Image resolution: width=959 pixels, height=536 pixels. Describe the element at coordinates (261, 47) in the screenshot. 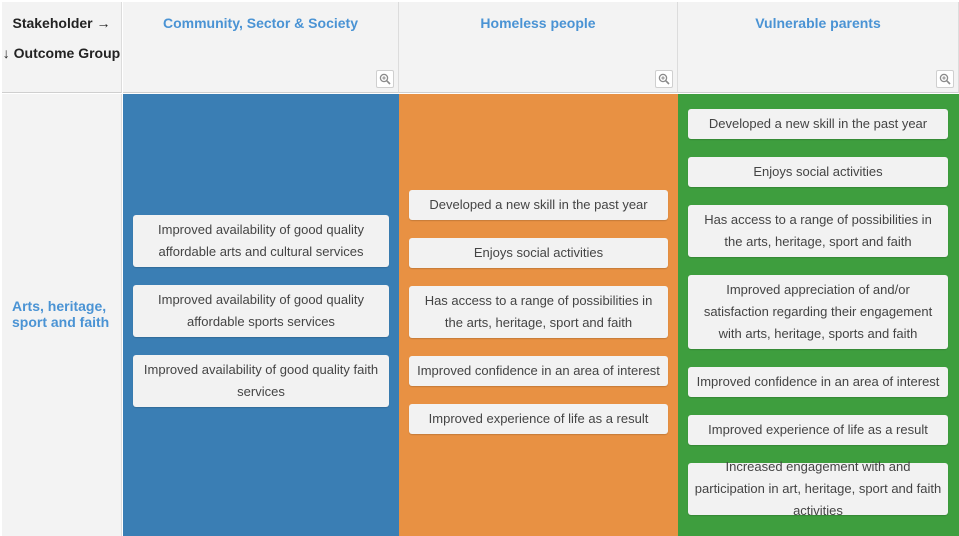

I see `column-header-community: Community, Sector & Society` at that location.